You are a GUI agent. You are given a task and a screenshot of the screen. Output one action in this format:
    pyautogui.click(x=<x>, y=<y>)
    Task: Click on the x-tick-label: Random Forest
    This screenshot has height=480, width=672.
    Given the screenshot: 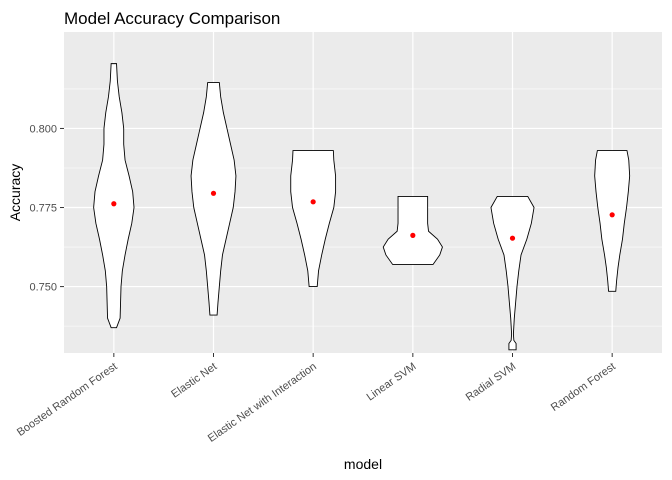 What is the action you would take?
    pyautogui.click(x=583, y=387)
    